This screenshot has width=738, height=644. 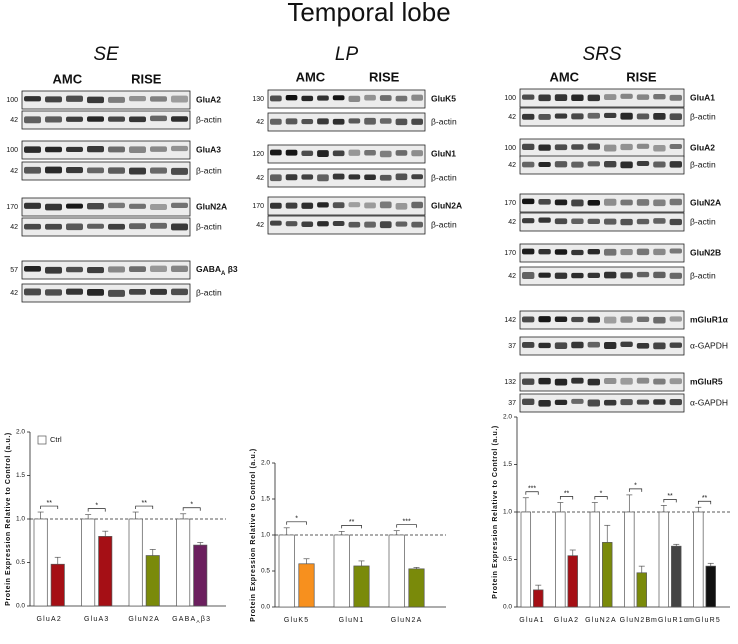 I want to click on y-tick-label: 2.0, so click(x=20, y=432).